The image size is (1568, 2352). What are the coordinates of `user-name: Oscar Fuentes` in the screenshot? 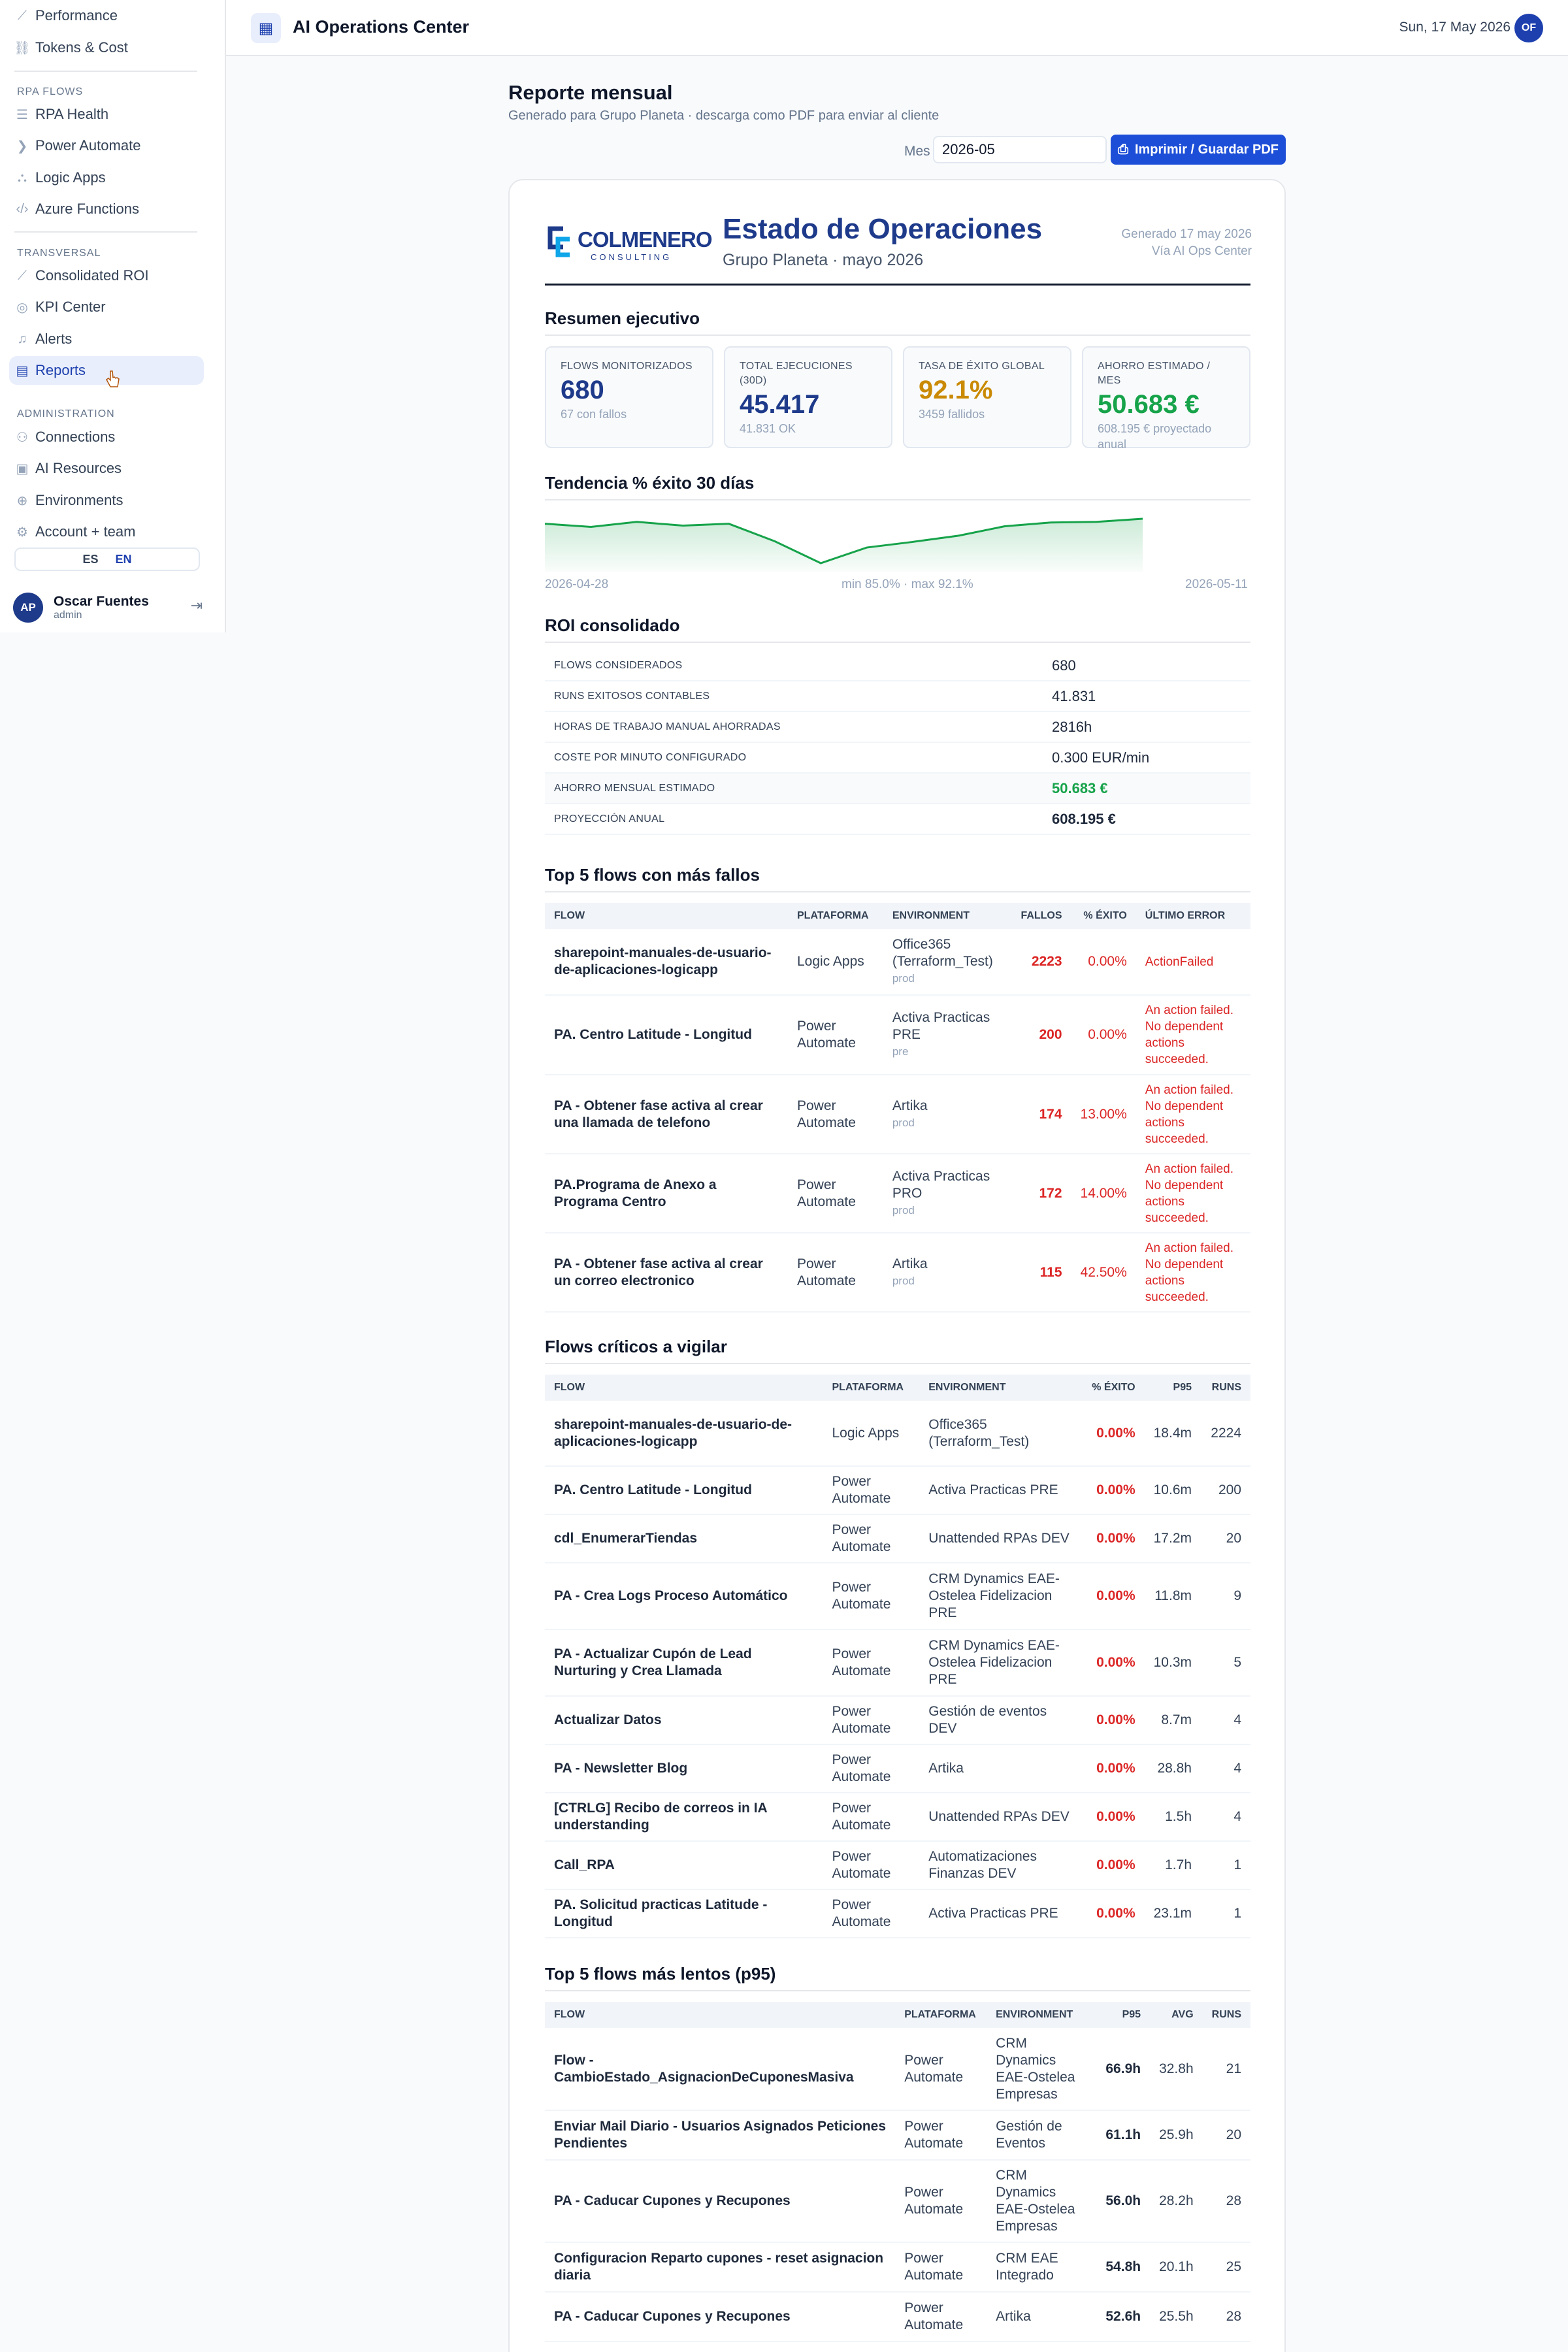 It's located at (101, 601).